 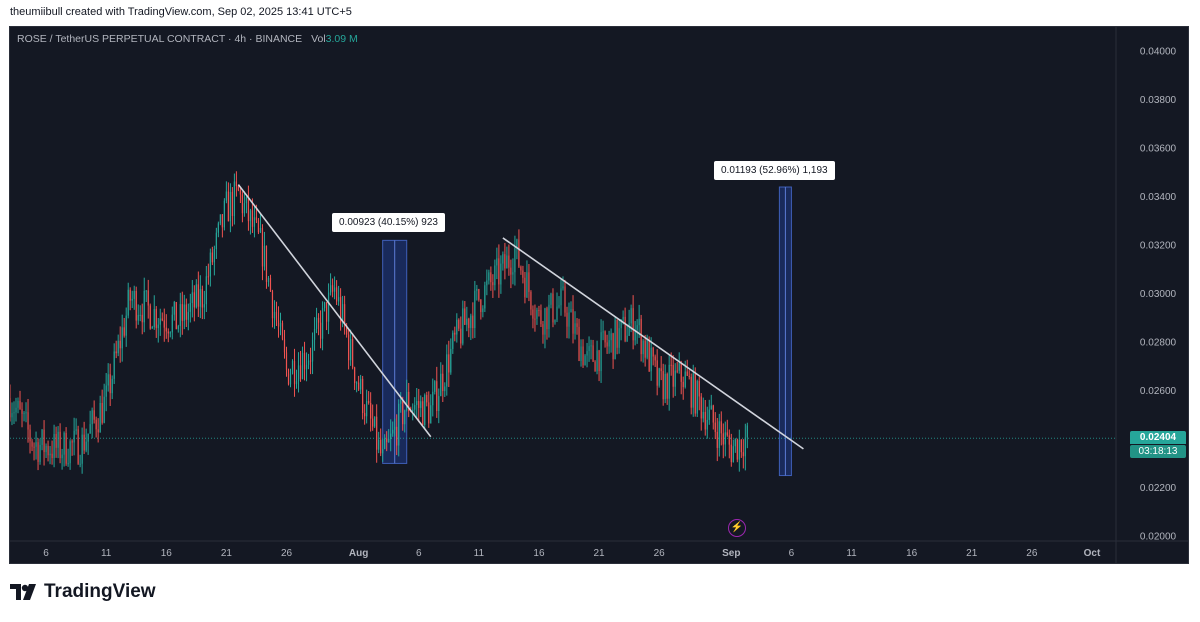 What do you see at coordinates (851, 553) in the screenshot?
I see `x-tick-label: 11` at bounding box center [851, 553].